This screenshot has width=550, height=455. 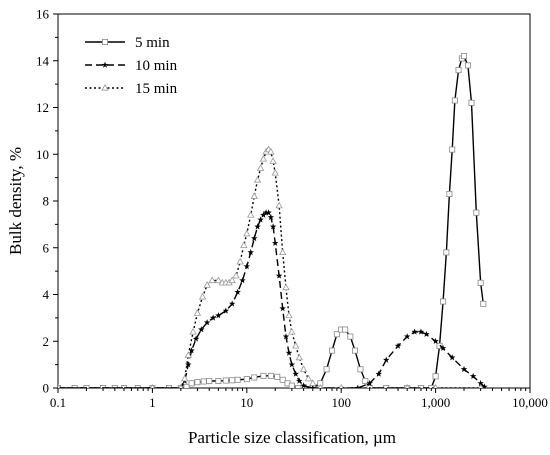 What do you see at coordinates (43, 60) in the screenshot?
I see `y-tick-label: 14` at bounding box center [43, 60].